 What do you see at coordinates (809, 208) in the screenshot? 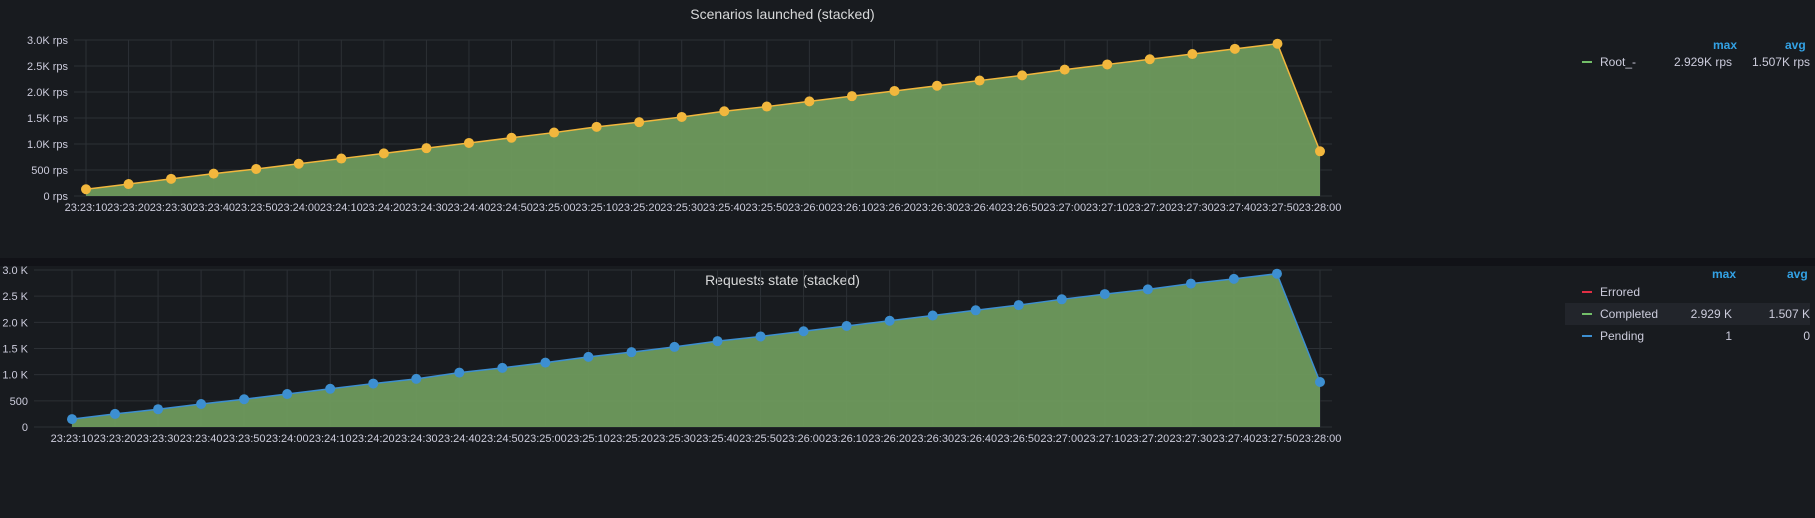
I see `x-tick-label: 23:26:00` at bounding box center [809, 208].